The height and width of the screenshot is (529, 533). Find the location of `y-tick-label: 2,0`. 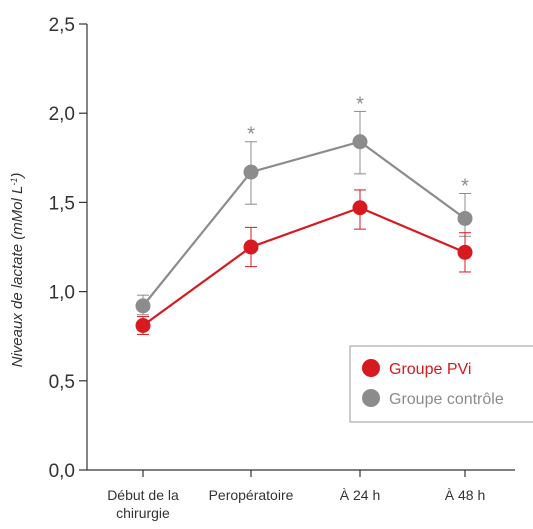

y-tick-label: 2,0 is located at coordinates (62, 114).